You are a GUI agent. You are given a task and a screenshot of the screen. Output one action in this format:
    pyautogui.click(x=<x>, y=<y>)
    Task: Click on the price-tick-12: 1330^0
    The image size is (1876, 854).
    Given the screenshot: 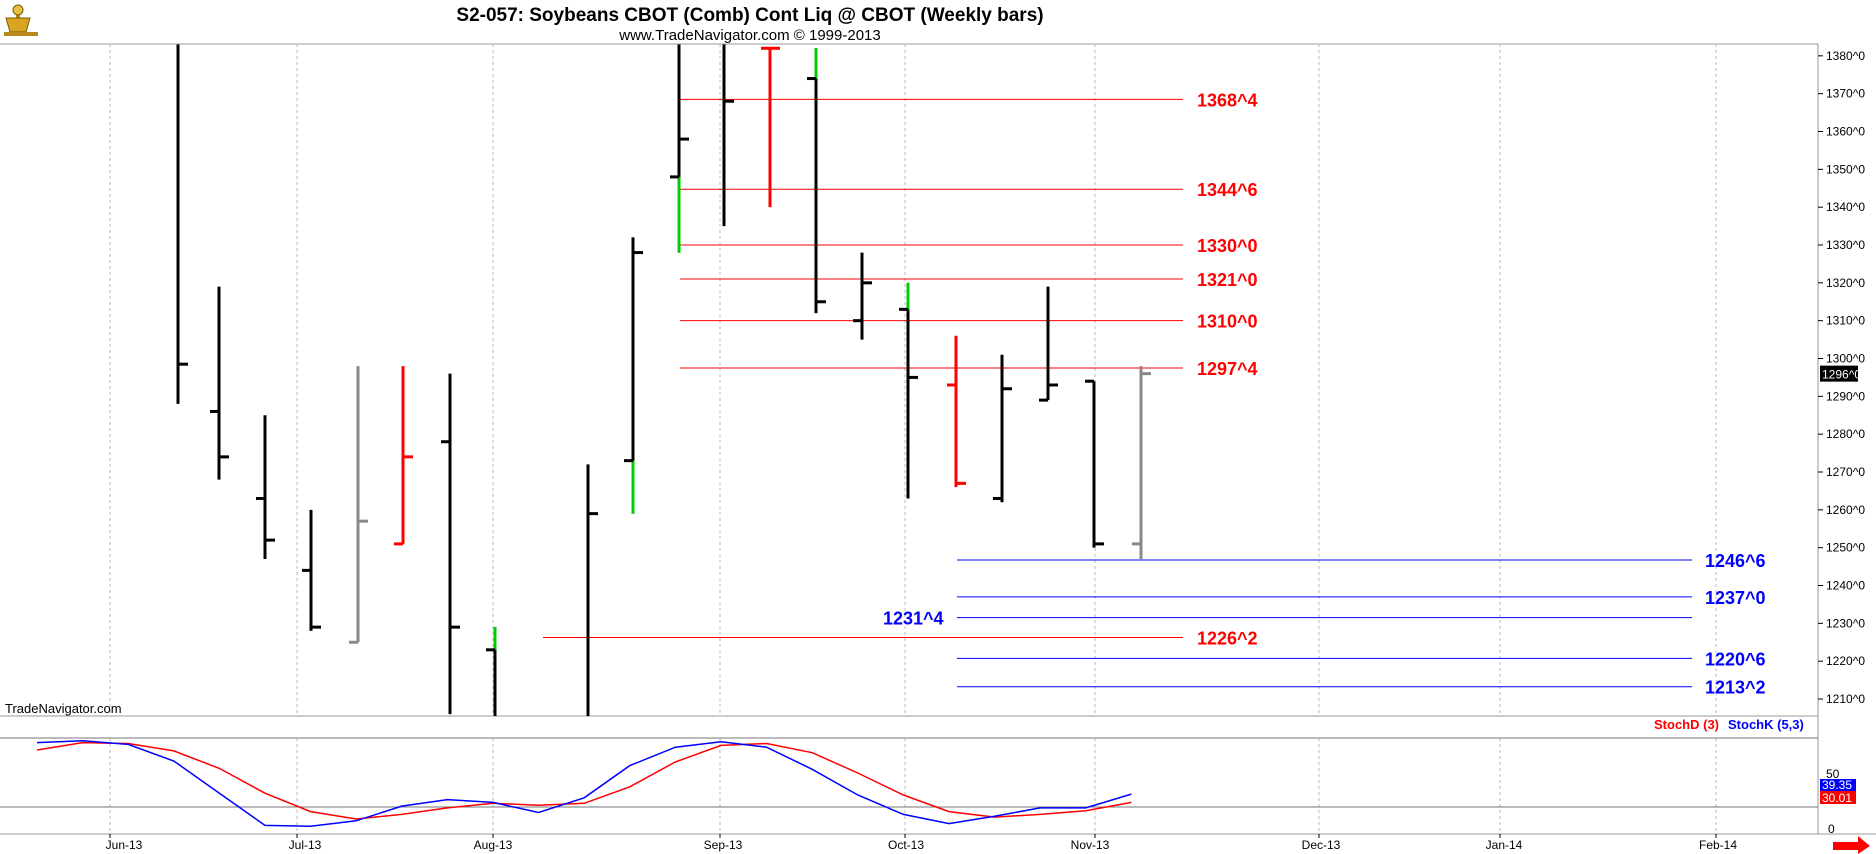 What is the action you would take?
    pyautogui.click(x=1845, y=245)
    